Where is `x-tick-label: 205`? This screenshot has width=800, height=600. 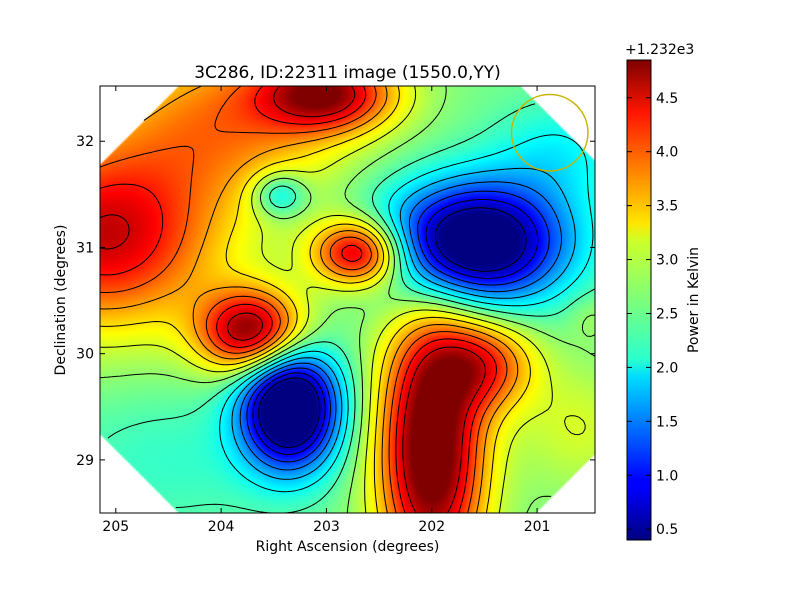
x-tick-label: 205 is located at coordinates (115, 527).